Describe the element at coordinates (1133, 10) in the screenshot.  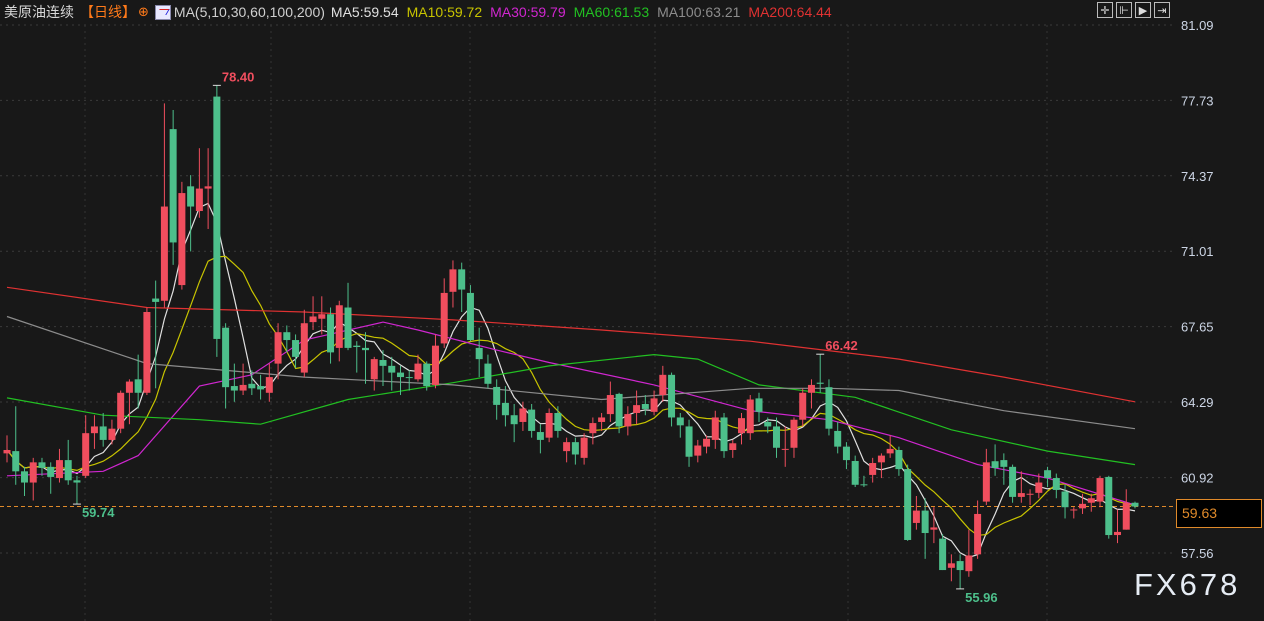
I see `chart-toolbar: ✛ ⊩ ▶ ⇥` at that location.